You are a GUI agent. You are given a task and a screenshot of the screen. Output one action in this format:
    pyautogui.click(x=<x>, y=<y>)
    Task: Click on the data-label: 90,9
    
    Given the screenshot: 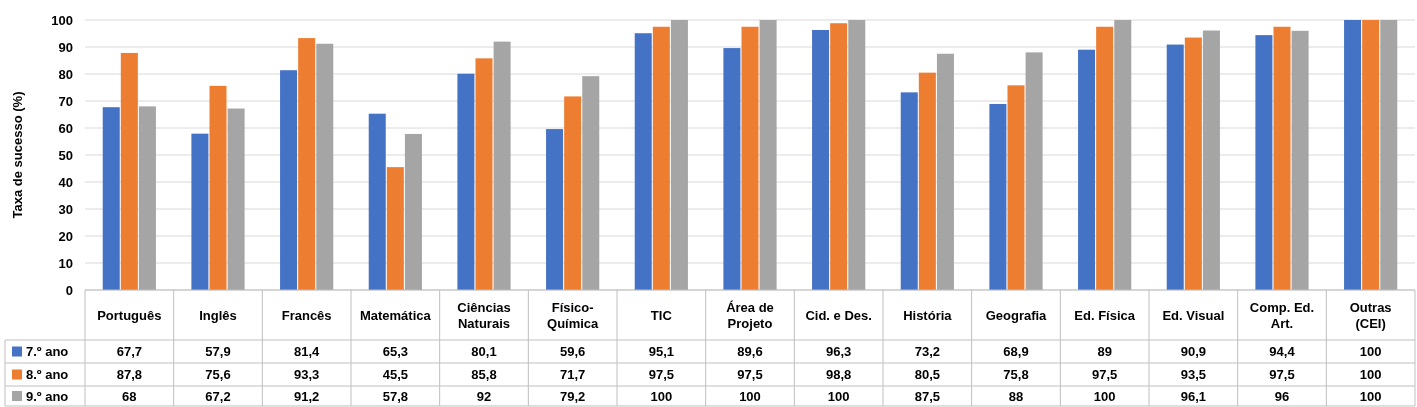 What is the action you would take?
    pyautogui.click(x=1193, y=352)
    